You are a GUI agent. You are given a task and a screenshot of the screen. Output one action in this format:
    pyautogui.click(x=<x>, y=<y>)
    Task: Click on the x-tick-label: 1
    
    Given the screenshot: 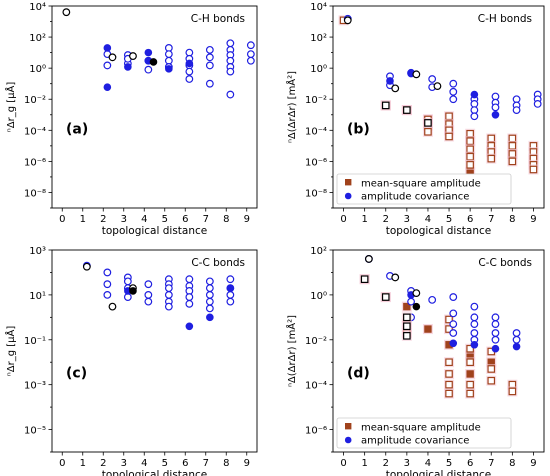 What is the action you would take?
    pyautogui.click(x=83, y=219)
    